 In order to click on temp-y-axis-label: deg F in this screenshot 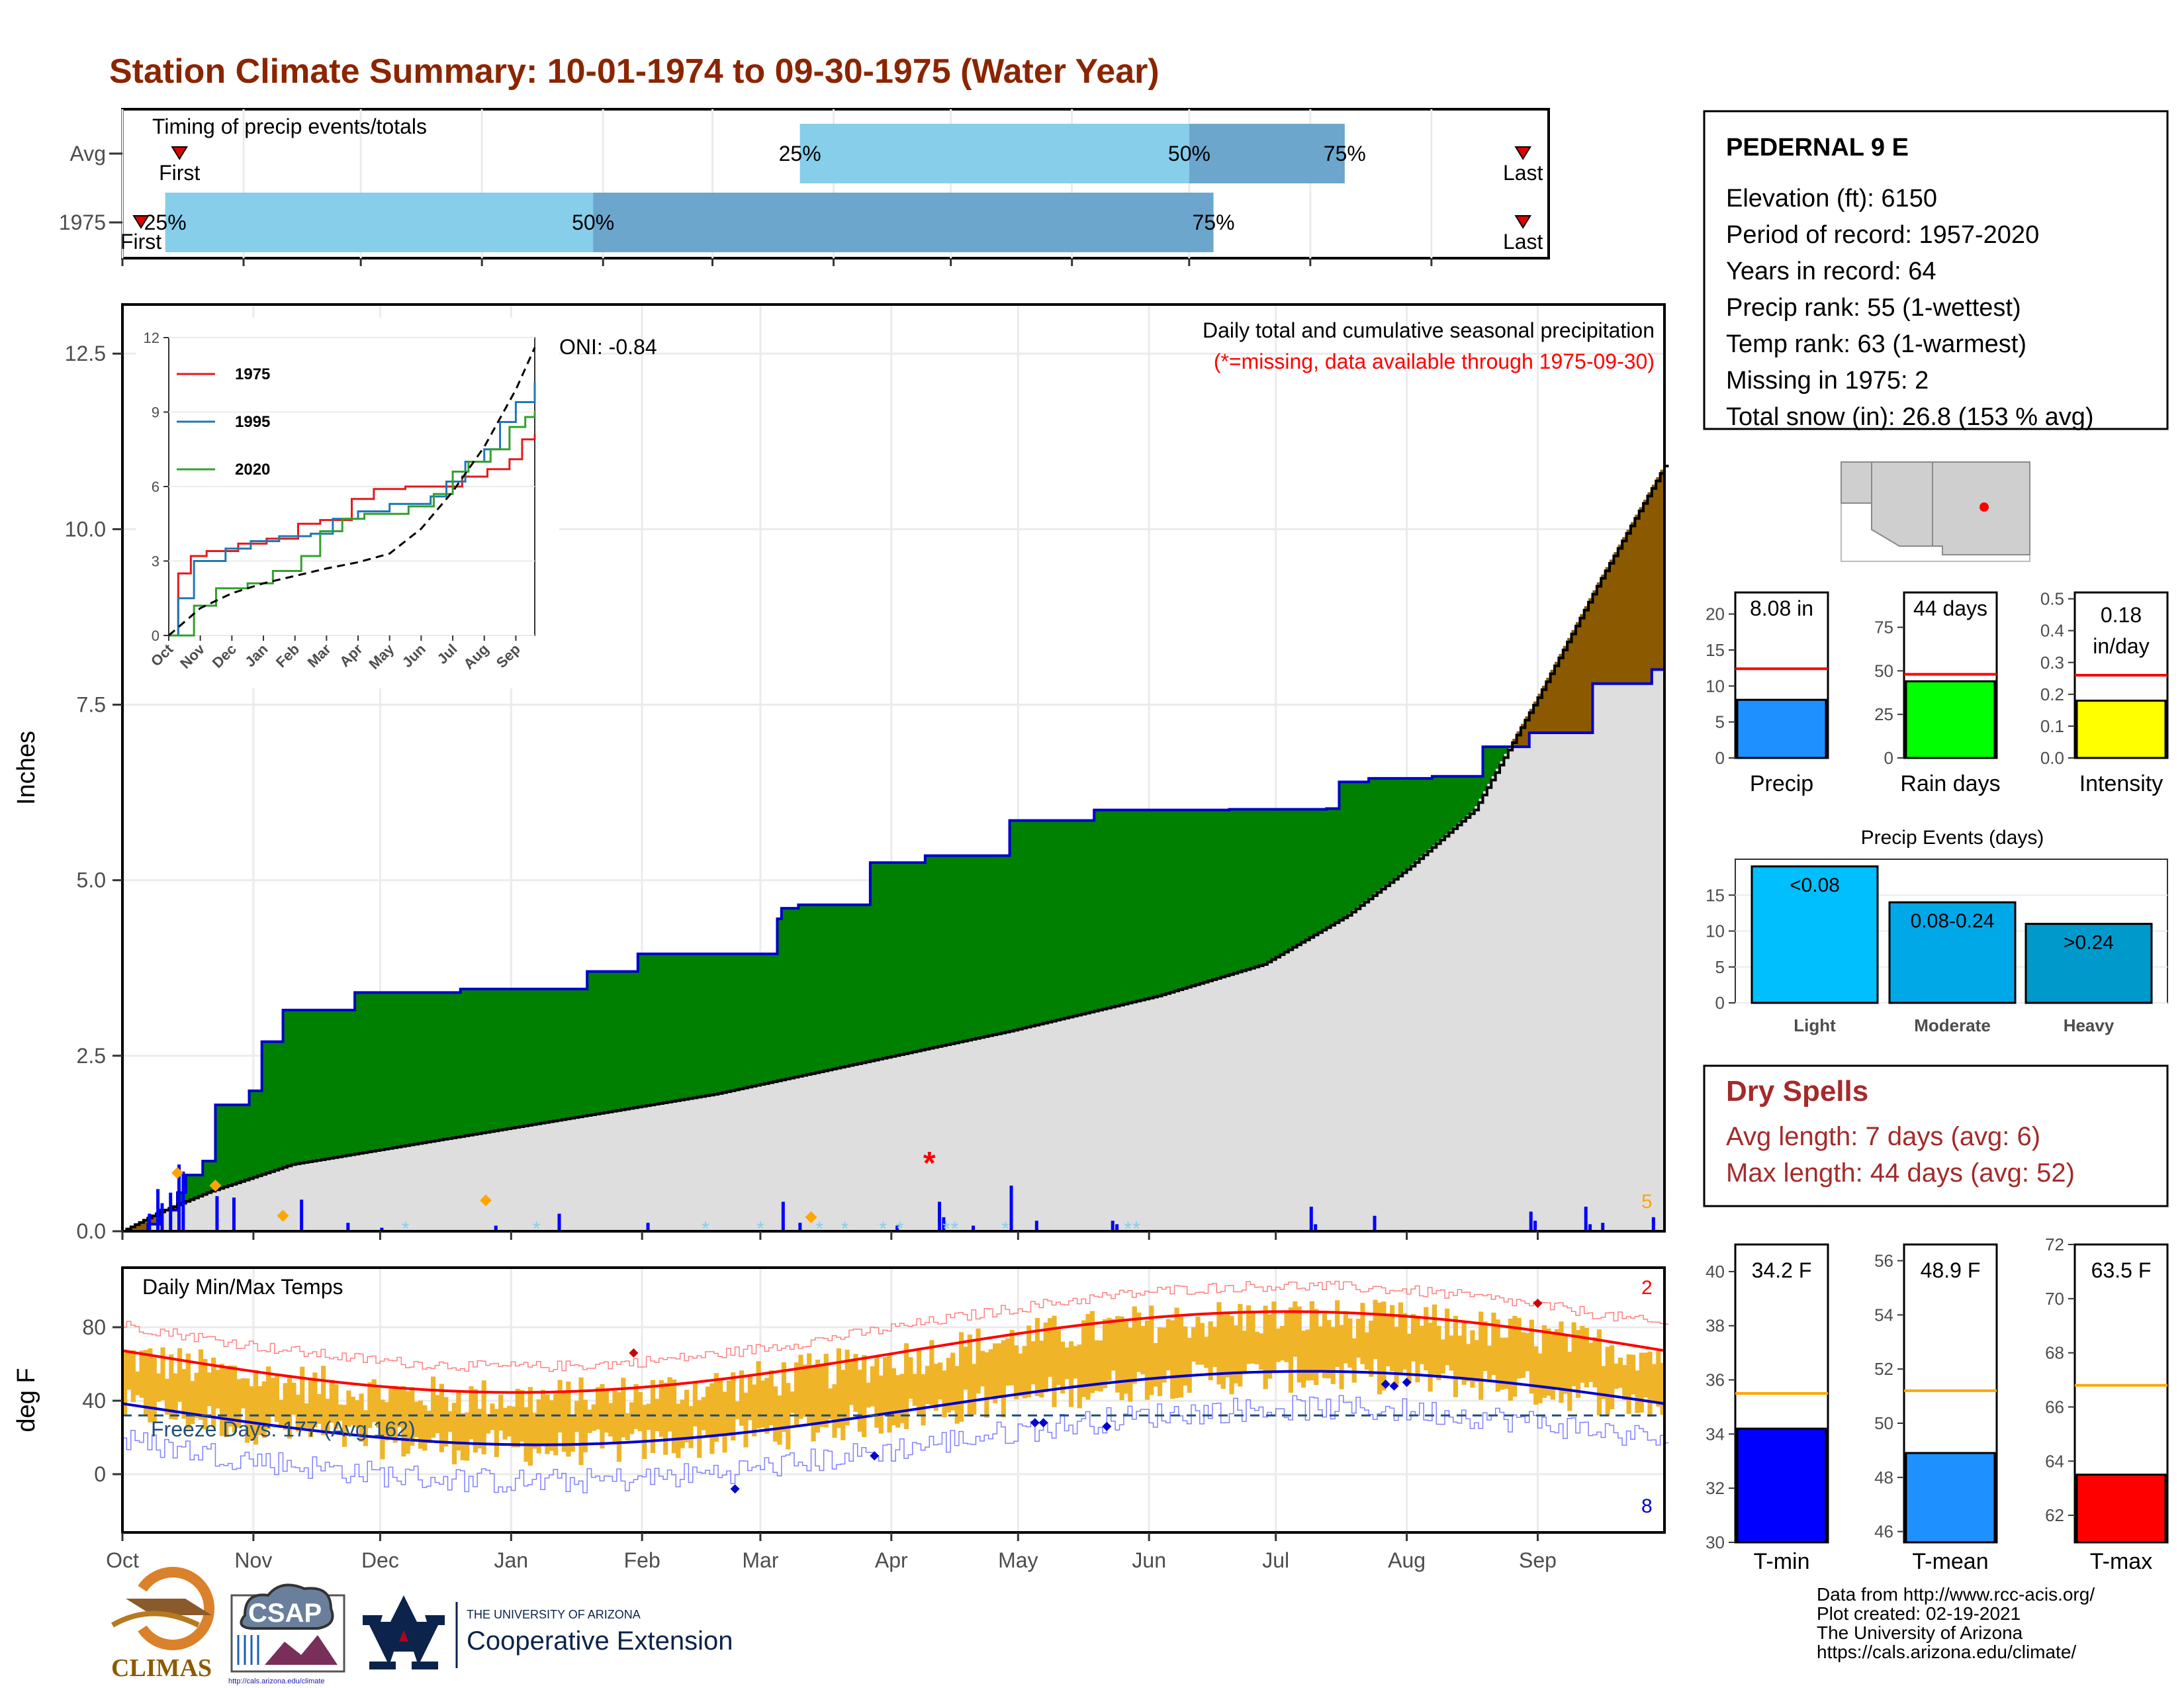, I will do `click(26, 1400)`.